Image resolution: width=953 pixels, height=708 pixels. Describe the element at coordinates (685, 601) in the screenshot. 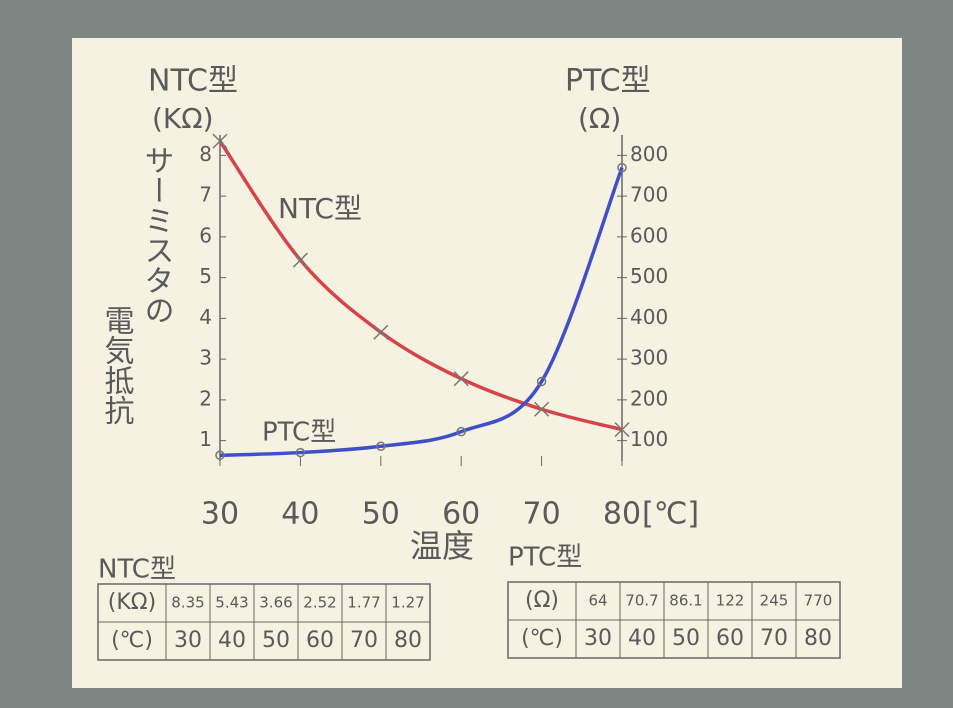

I see `table-cell: 86.1` at that location.